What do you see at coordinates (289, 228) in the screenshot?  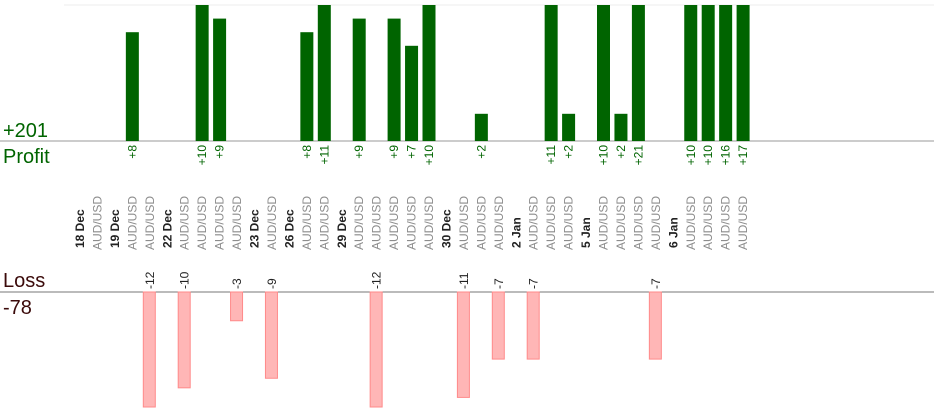 I see `date-label: 26 Dec` at bounding box center [289, 228].